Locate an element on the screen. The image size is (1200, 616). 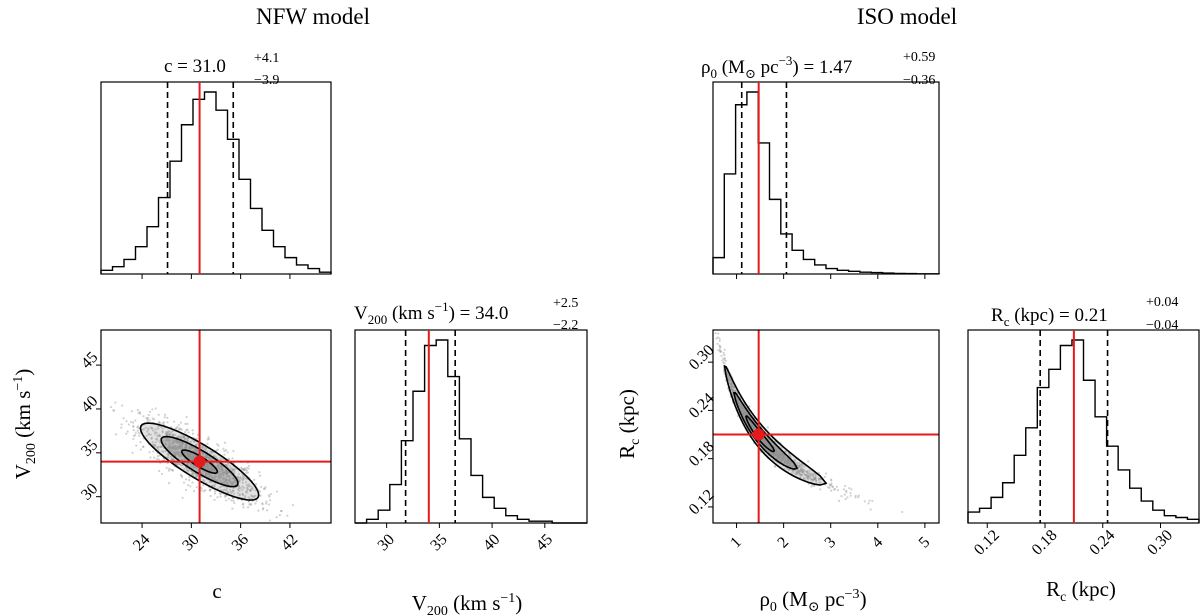
y-tick-label: 45 is located at coordinates (89, 360).